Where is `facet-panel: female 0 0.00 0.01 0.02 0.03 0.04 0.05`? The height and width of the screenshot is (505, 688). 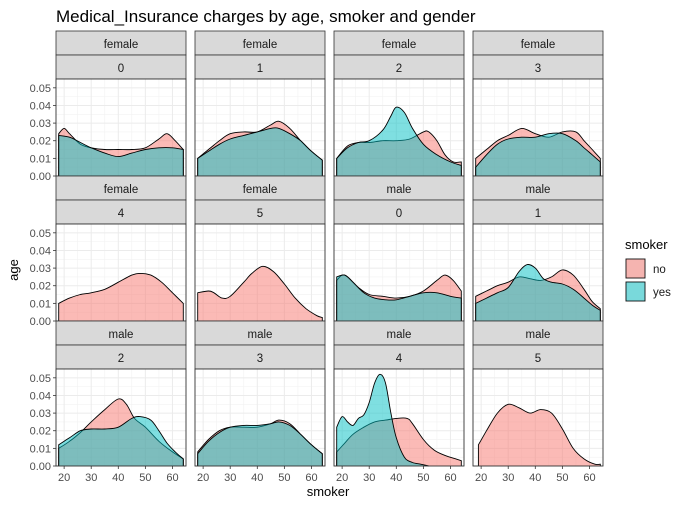
facet-panel: female 0 0.00 0.01 0.02 0.03 0.04 0.05 is located at coordinates (108, 106).